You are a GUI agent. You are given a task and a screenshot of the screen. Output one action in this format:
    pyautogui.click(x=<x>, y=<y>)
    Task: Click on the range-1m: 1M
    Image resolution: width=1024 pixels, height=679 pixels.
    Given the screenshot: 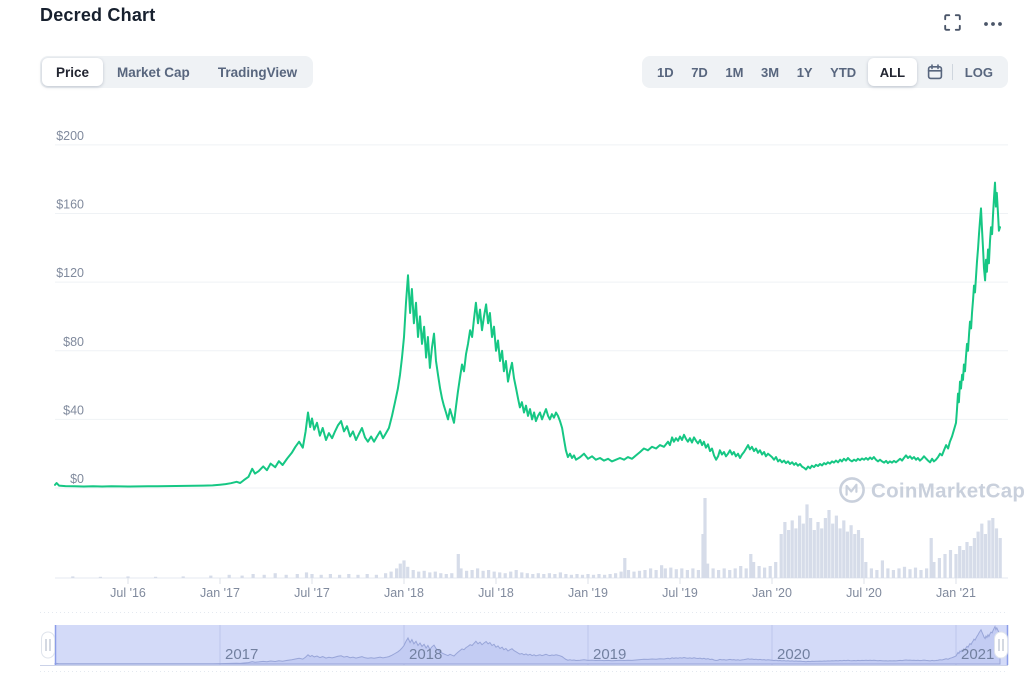 What is the action you would take?
    pyautogui.click(x=734, y=72)
    